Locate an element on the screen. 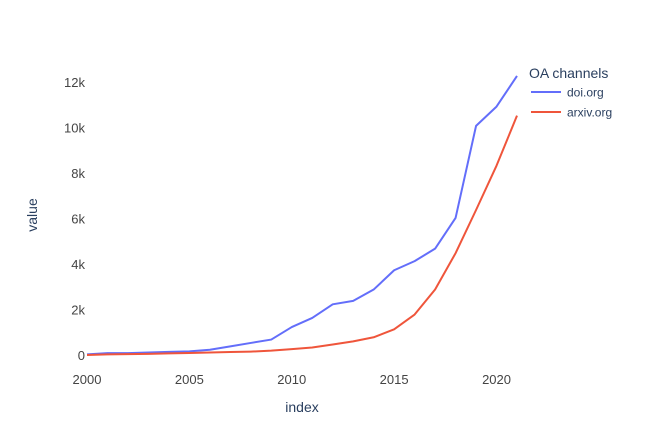  y-axis-title: value is located at coordinates (32, 215).